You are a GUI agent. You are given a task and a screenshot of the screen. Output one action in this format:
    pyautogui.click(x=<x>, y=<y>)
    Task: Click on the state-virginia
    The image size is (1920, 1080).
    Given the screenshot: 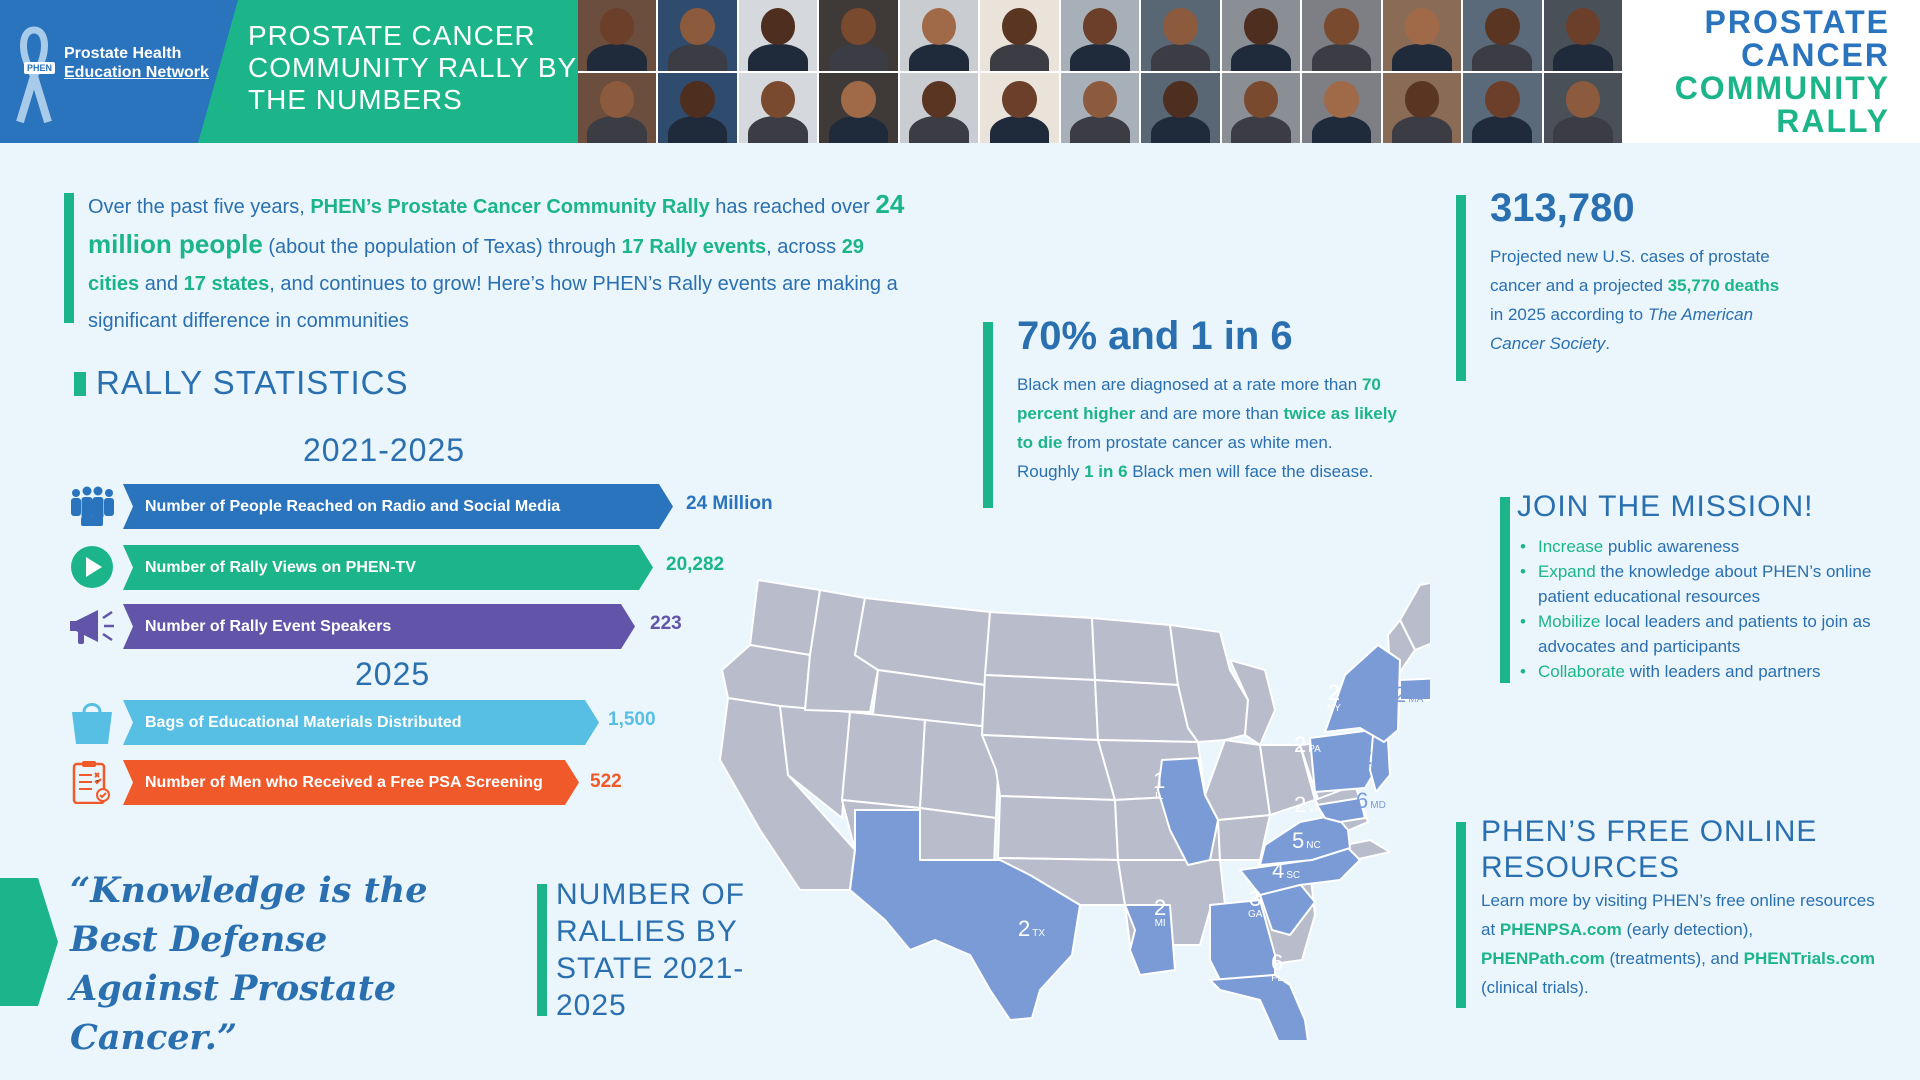 What is the action you would take?
    pyautogui.click(x=1305, y=840)
    